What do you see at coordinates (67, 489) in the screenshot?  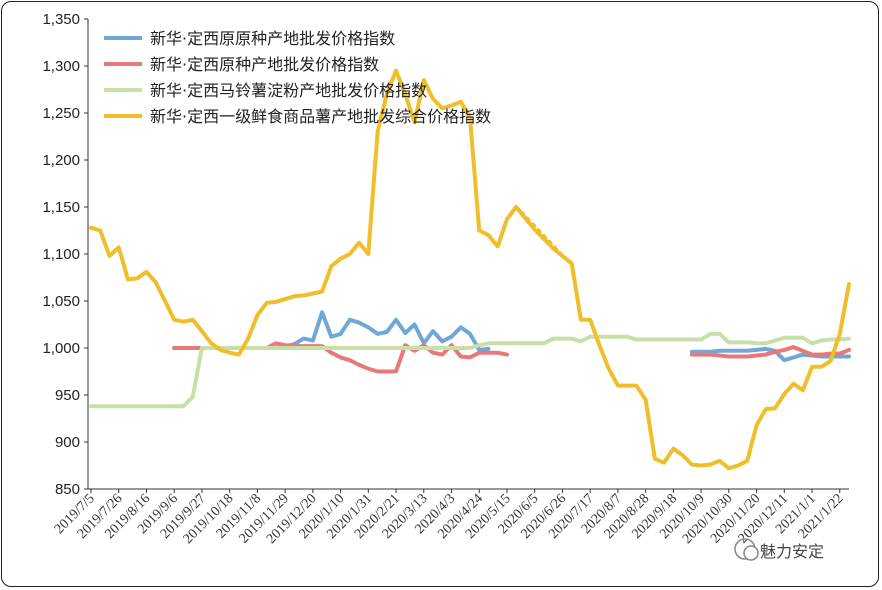 I see `y-tick-label: 850` at bounding box center [67, 489].